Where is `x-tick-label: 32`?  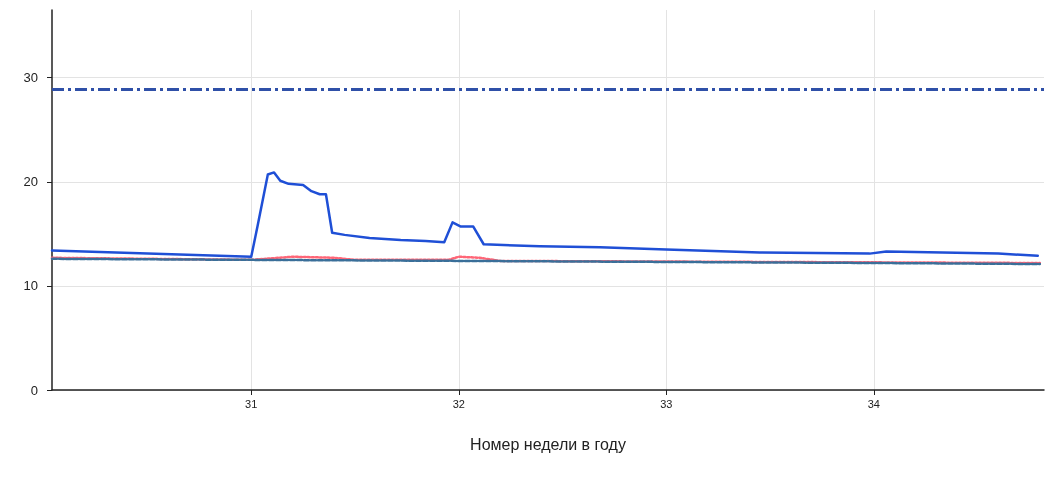
x-tick-label: 32 is located at coordinates (458, 403).